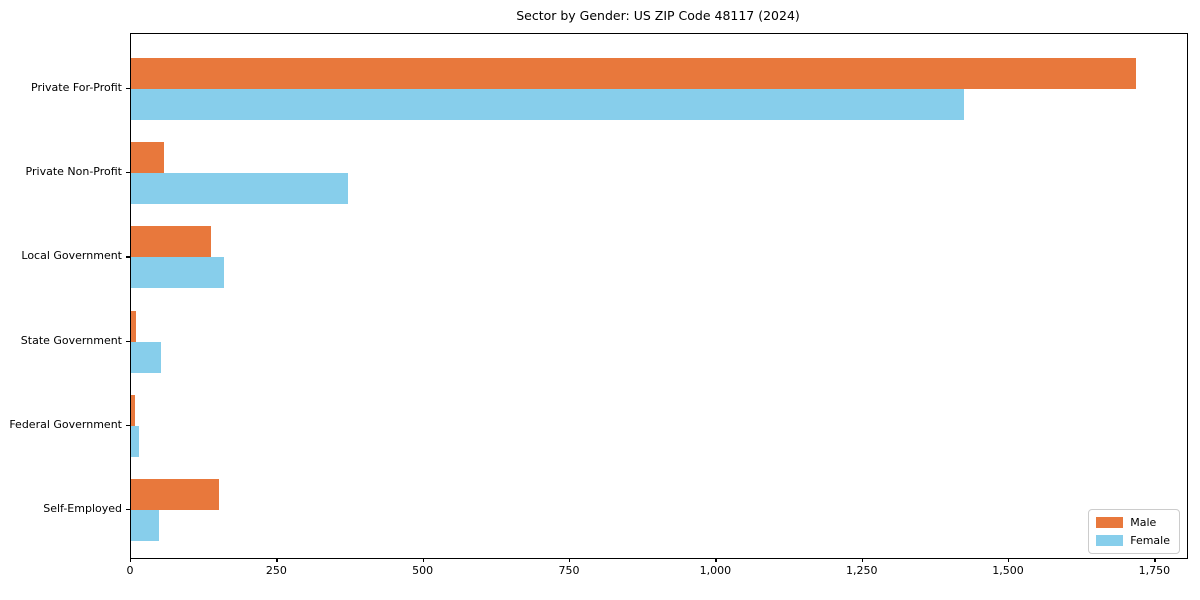  What do you see at coordinates (1134, 531) in the screenshot?
I see `legend: Male Female` at bounding box center [1134, 531].